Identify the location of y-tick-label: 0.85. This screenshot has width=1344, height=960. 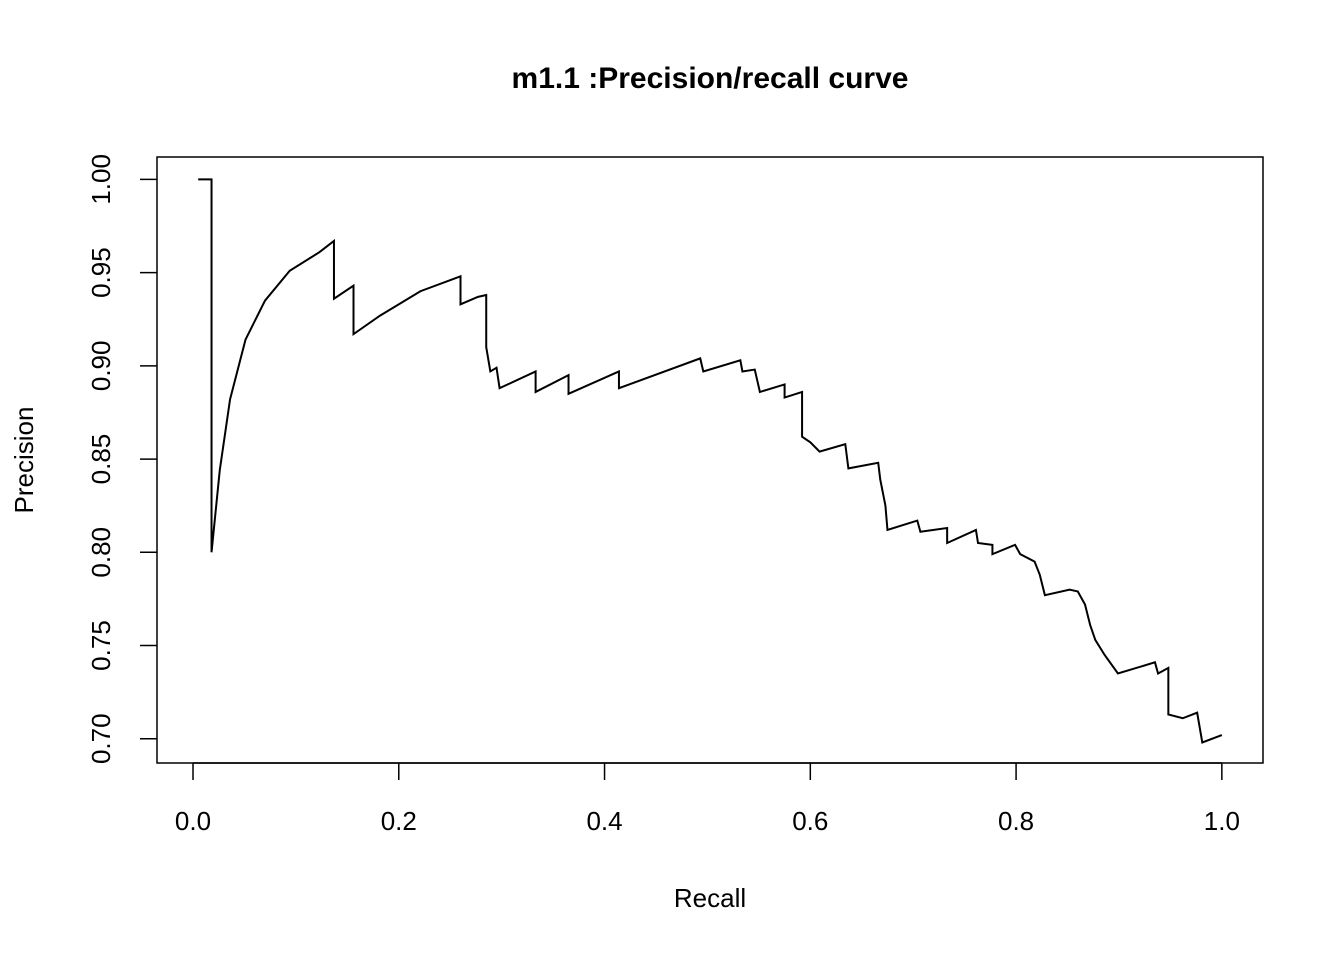
(101, 459).